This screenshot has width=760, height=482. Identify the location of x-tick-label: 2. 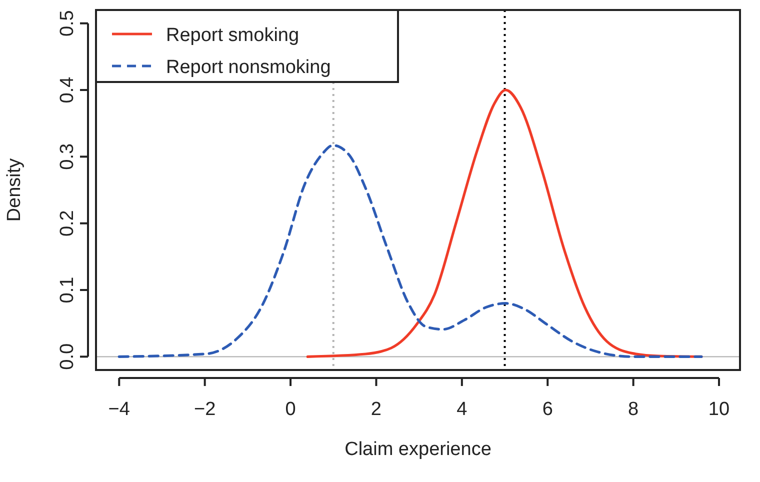
(376, 409).